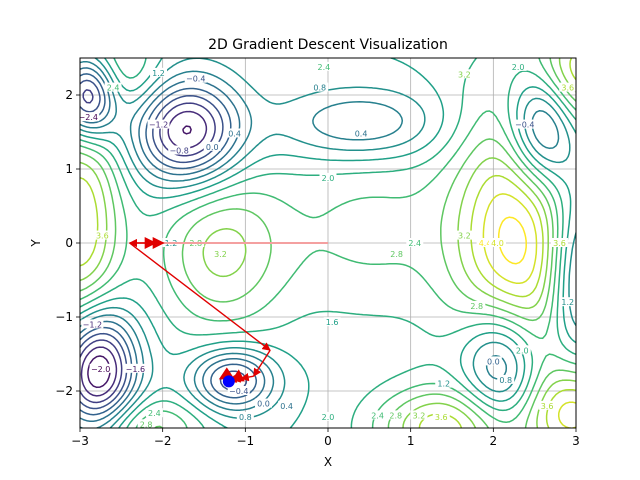 Image resolution: width=640 pixels, height=480 pixels. I want to click on end-marker, so click(228, 381).